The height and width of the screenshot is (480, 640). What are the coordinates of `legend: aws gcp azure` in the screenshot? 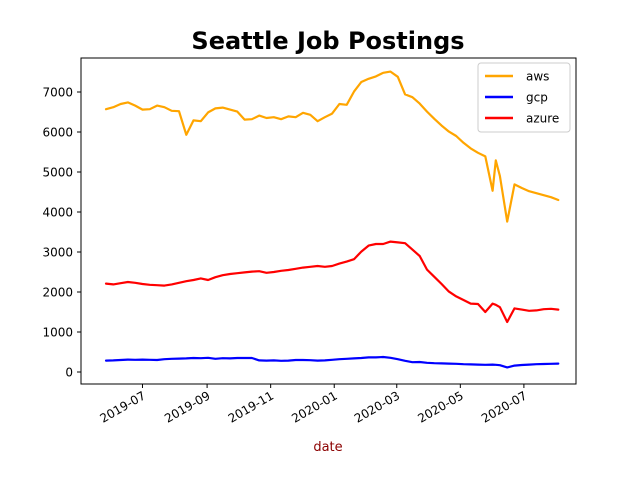 It's located at (524, 97).